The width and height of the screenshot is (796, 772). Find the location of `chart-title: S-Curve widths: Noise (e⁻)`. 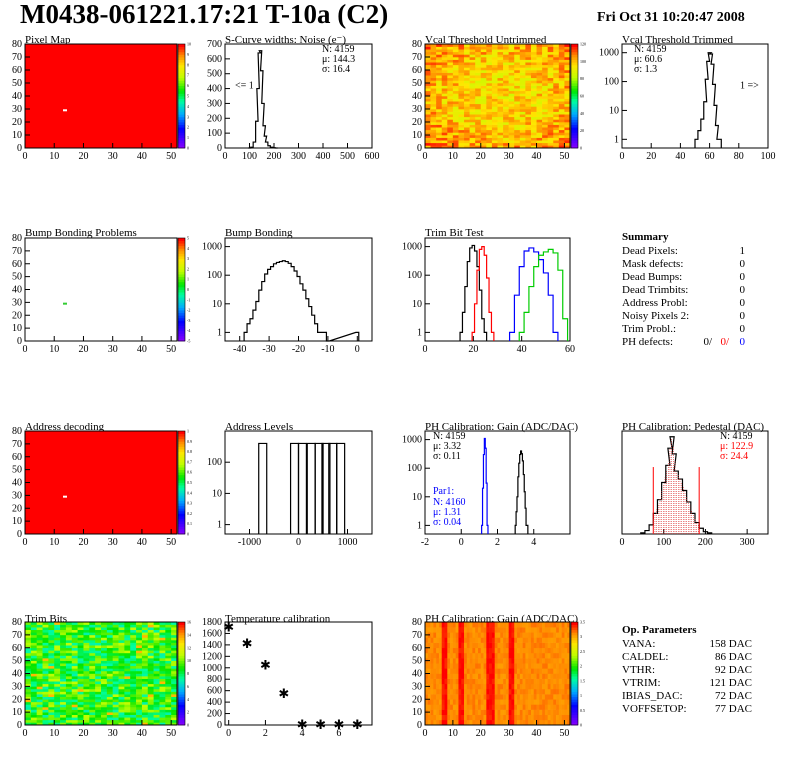

chart-title: S-Curve widths: Noise (e⁻) is located at coordinates (285, 40).